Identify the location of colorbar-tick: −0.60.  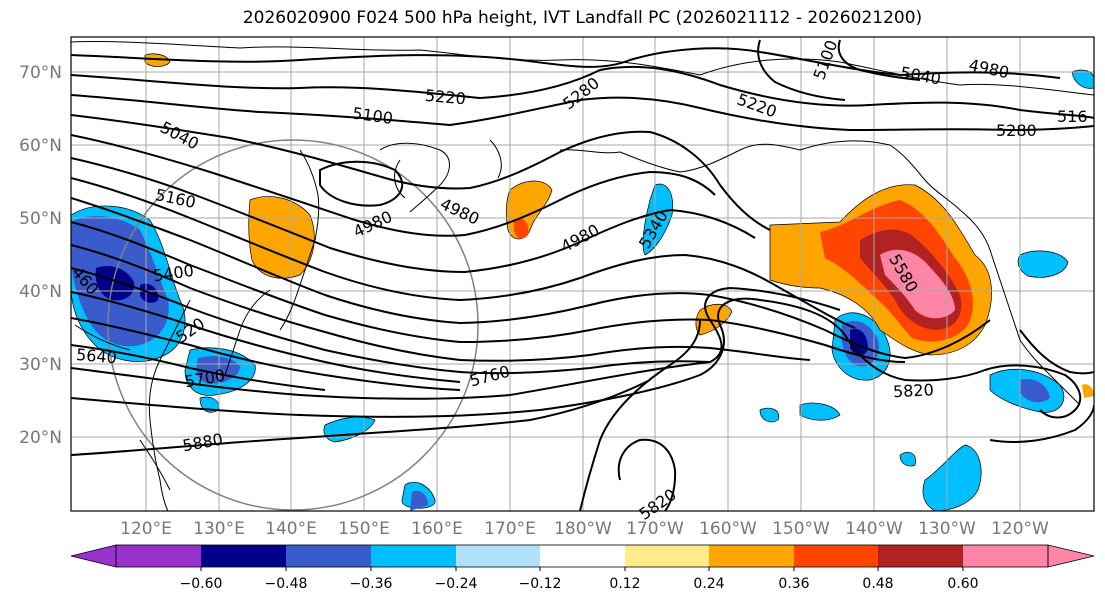
(201, 584).